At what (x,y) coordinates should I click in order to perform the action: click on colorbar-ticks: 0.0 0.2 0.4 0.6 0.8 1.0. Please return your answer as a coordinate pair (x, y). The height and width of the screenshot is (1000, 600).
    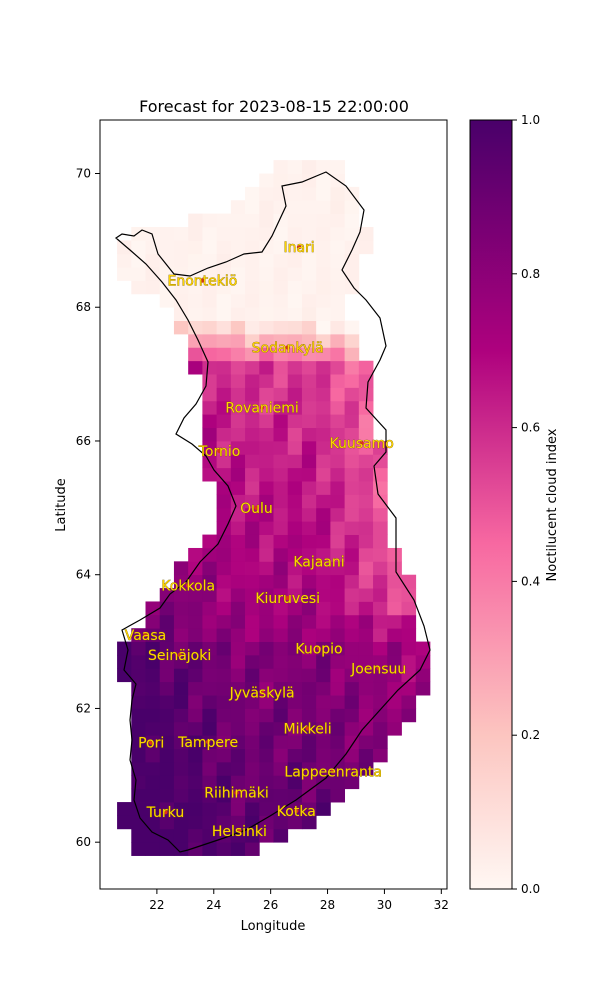
    Looking at the image, I should click on (526, 504).